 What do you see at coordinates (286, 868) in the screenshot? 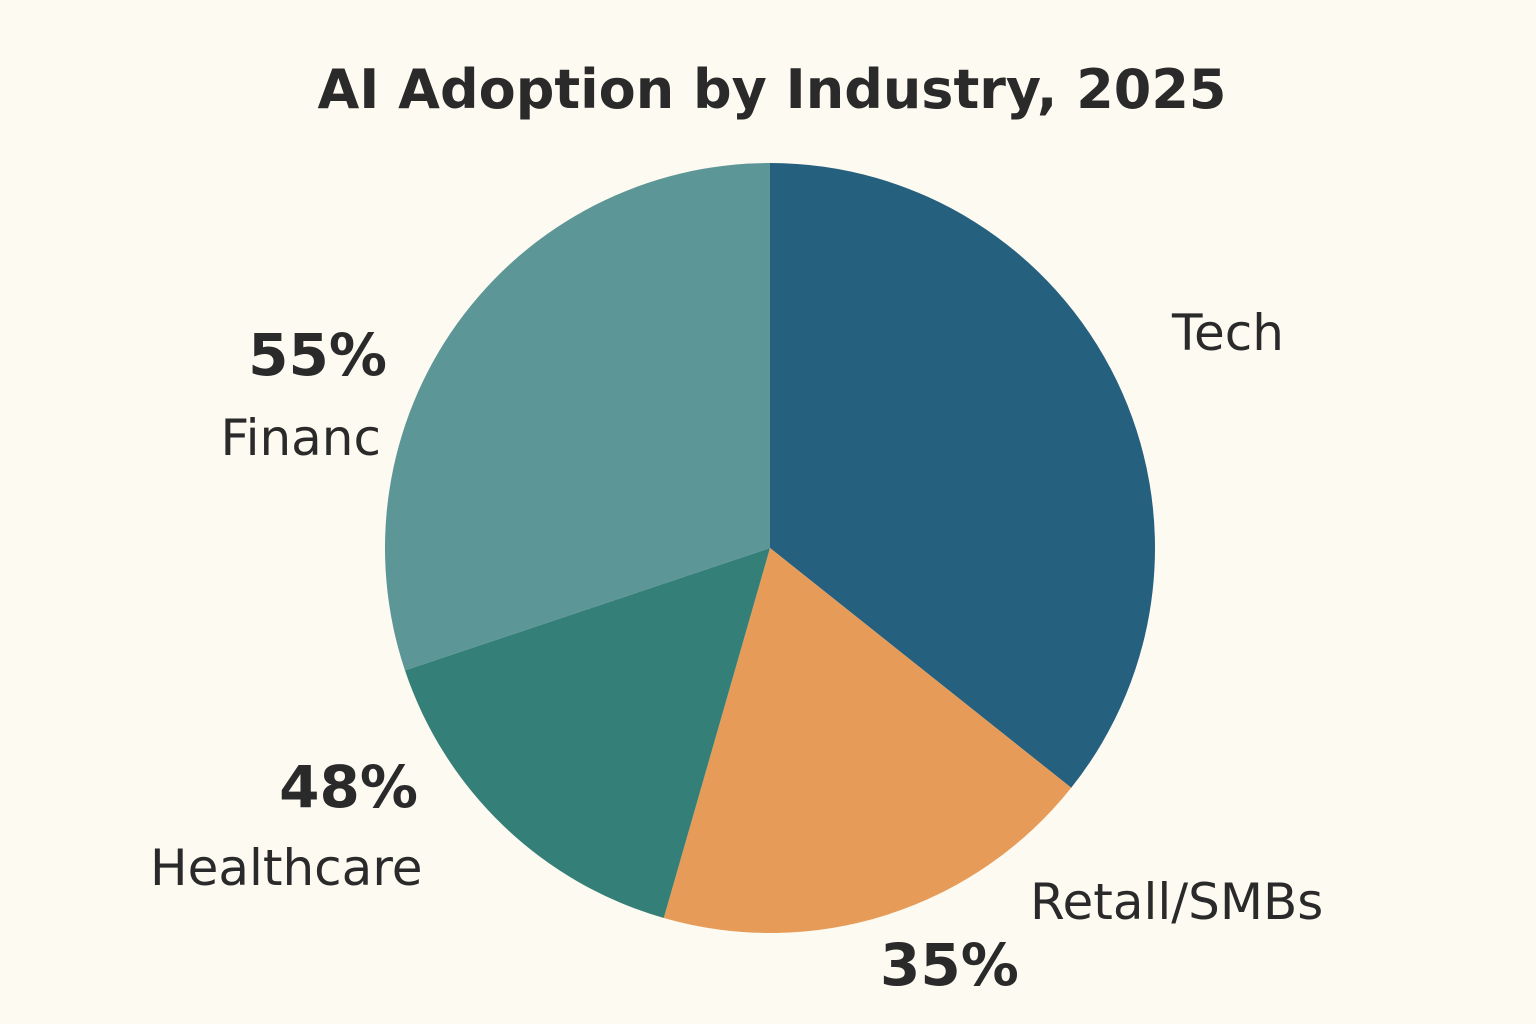
I see `slice-label-healthcare: Healthcare` at bounding box center [286, 868].